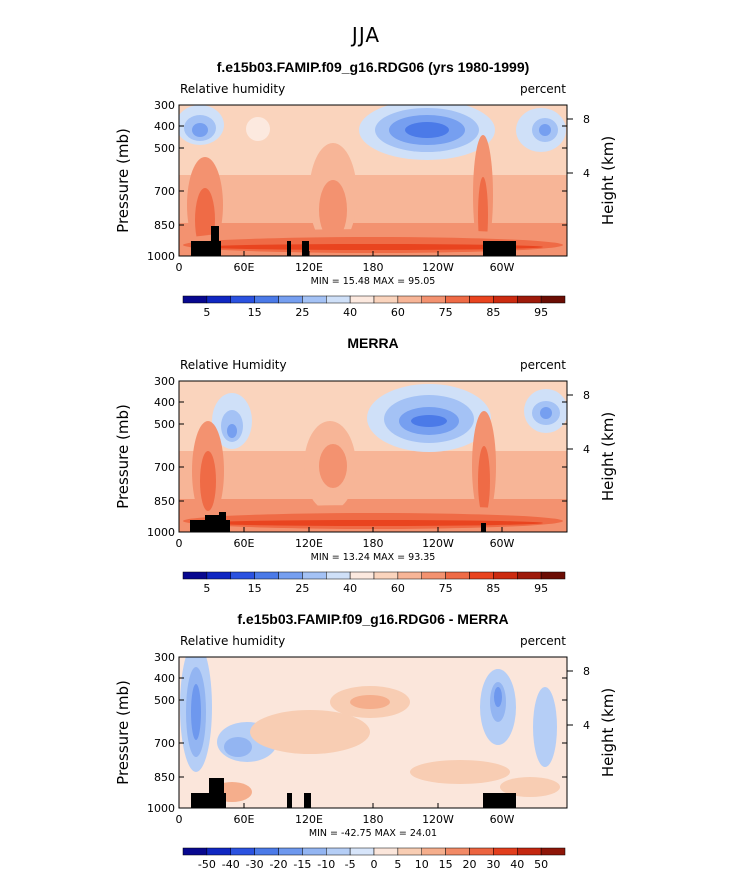 The height and width of the screenshot is (872, 733). I want to click on y-tick-label: 300, so click(164, 657).